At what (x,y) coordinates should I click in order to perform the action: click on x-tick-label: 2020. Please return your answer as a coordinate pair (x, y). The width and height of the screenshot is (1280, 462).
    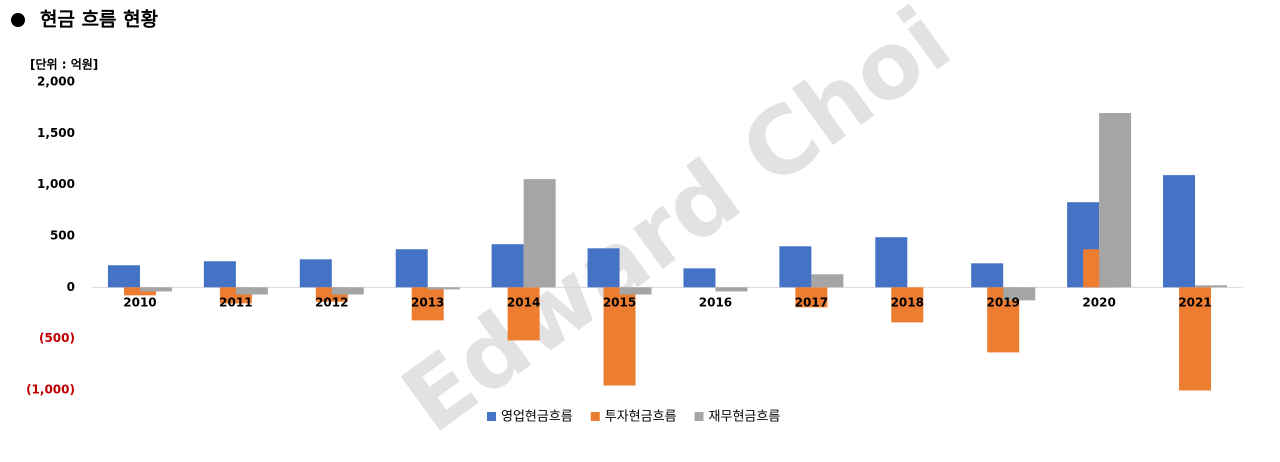
    Looking at the image, I should click on (1098, 303).